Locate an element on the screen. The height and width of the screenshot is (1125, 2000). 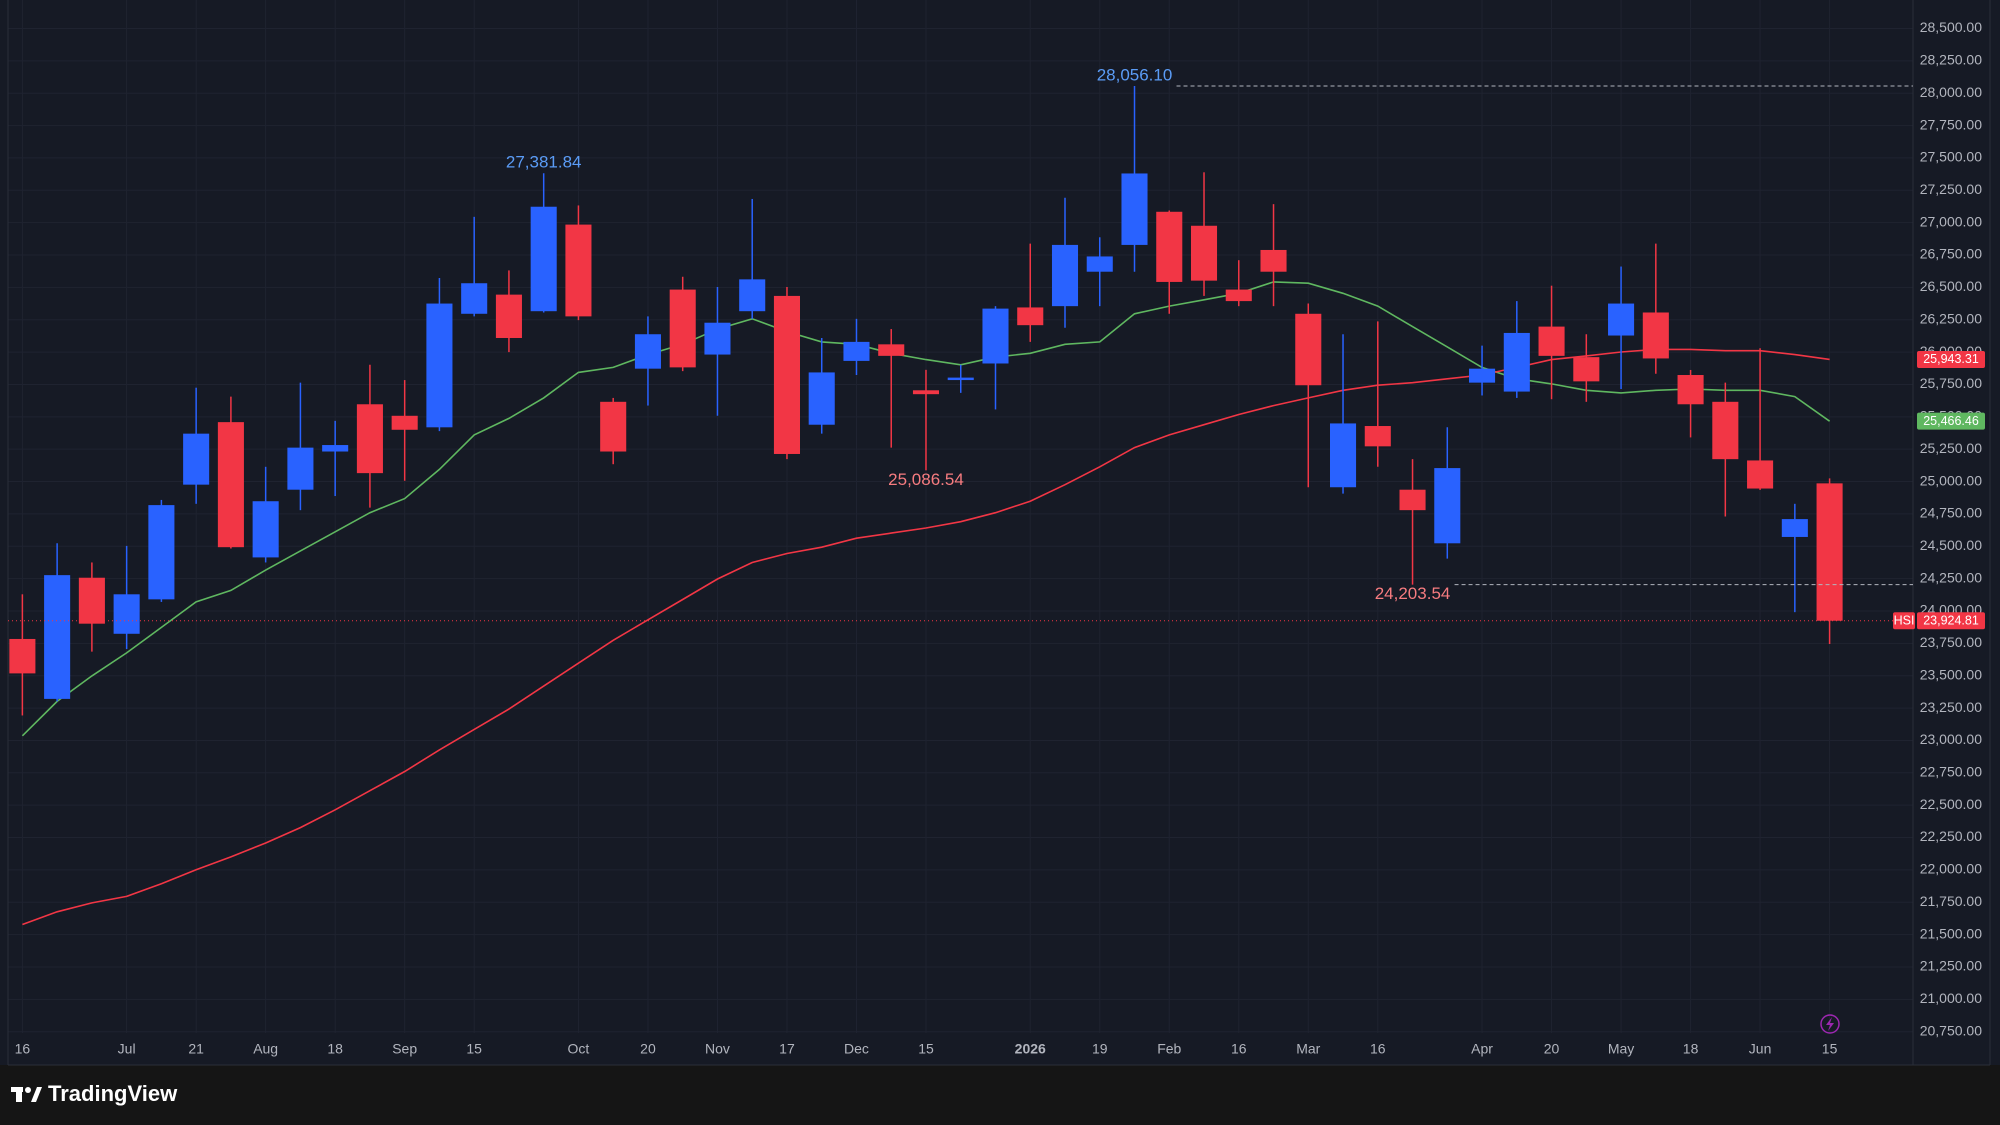
footer-bar is located at coordinates (1000, 1095).